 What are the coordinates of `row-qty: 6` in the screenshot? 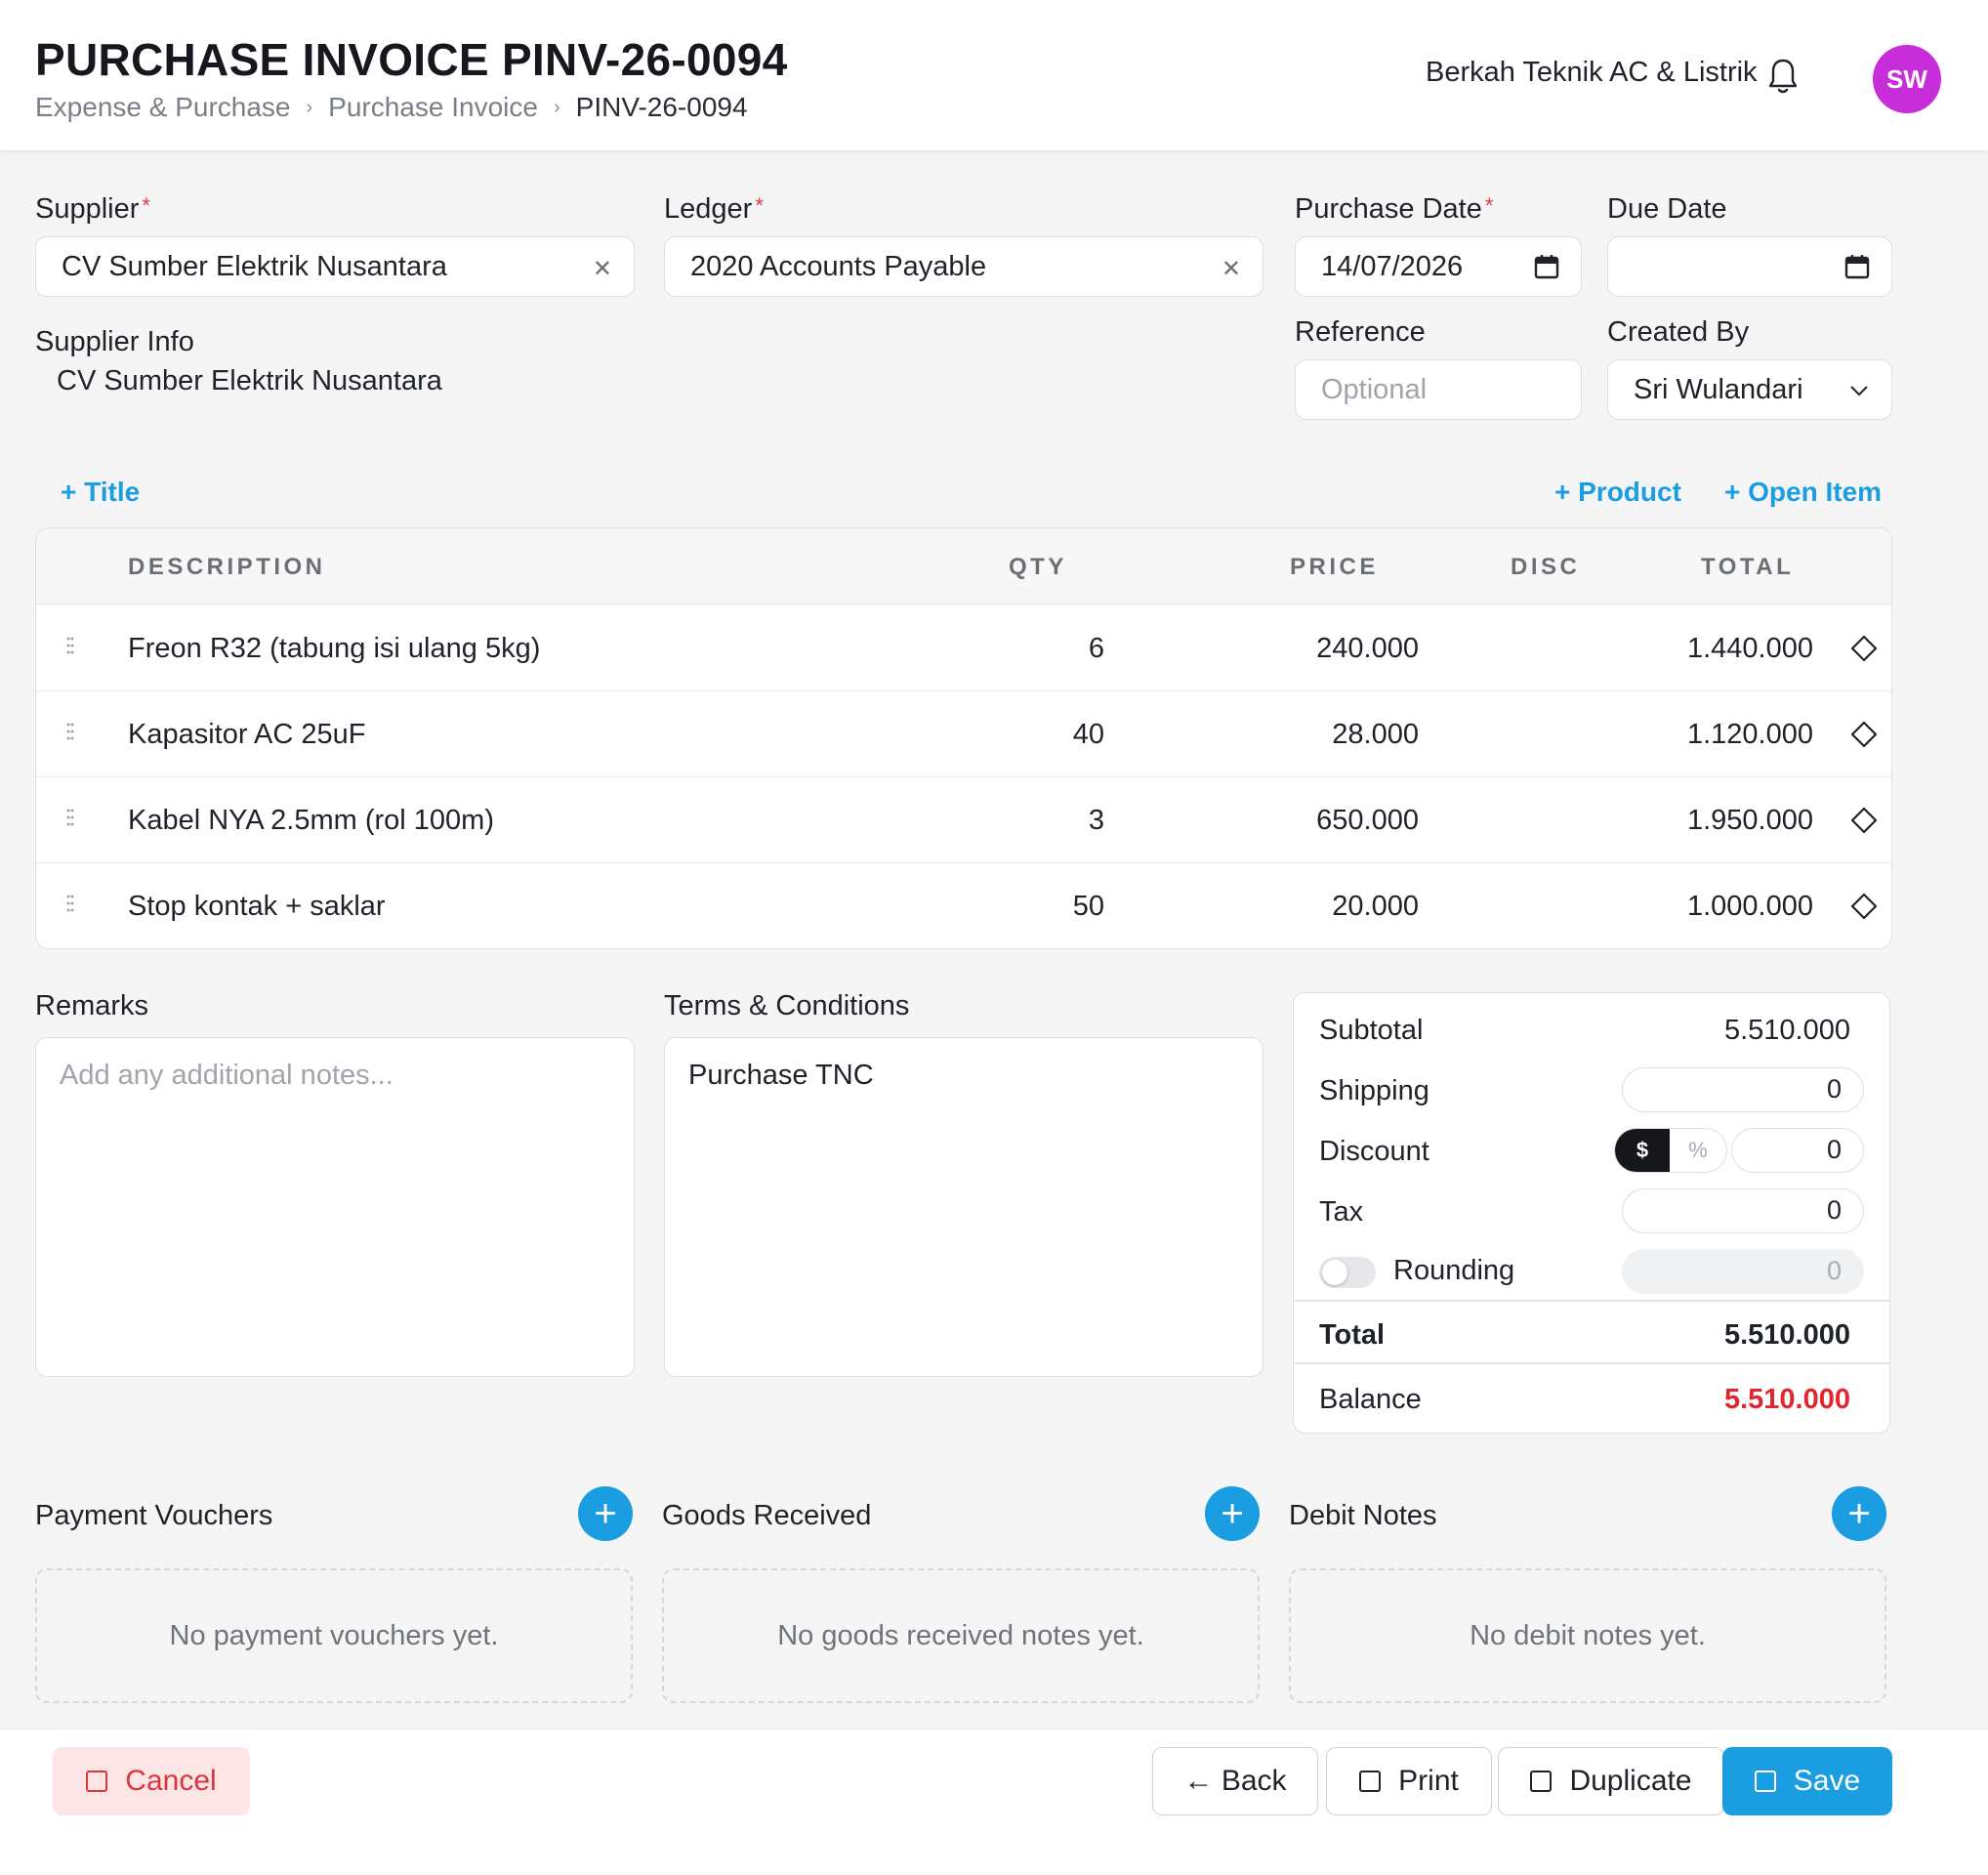 It's located at (1096, 648).